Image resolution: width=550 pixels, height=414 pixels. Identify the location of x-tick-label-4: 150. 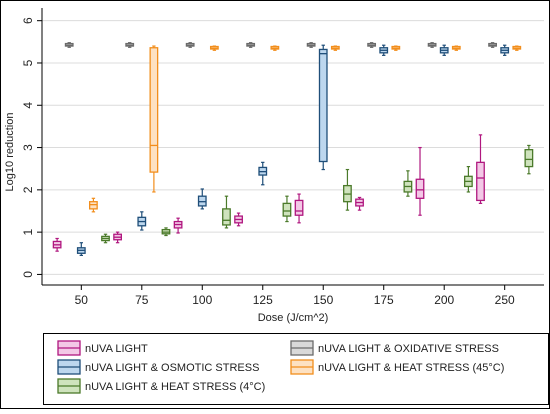
(323, 300).